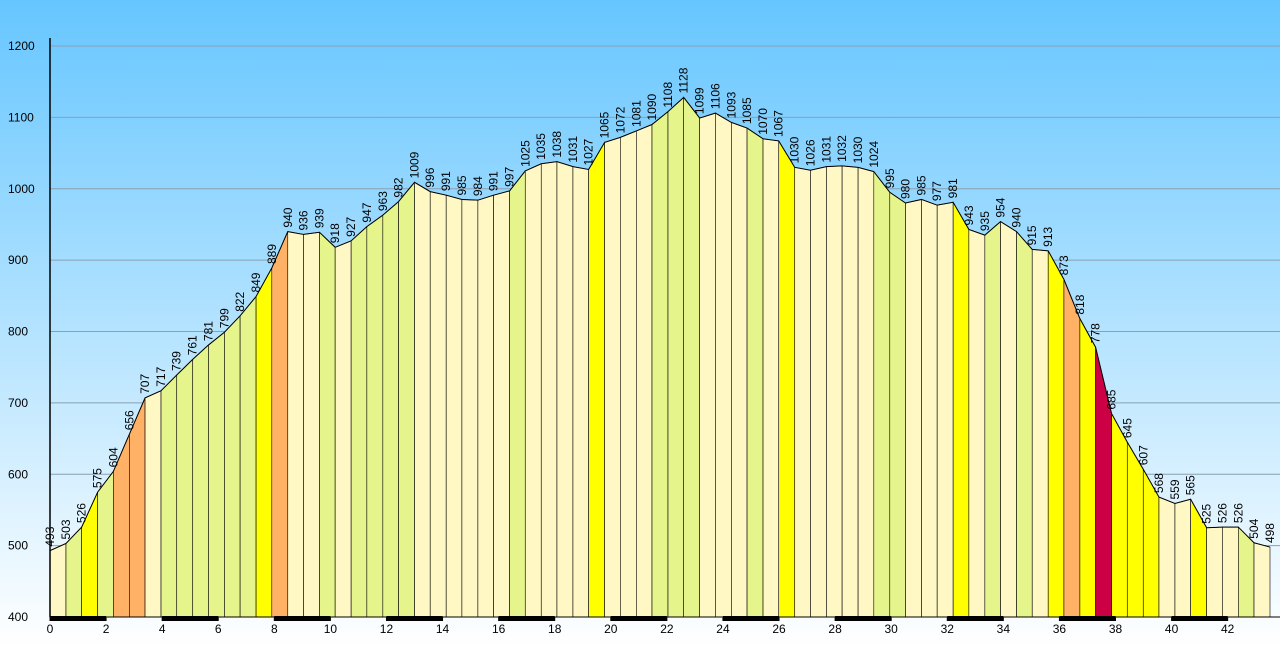 The height and width of the screenshot is (647, 1280). Describe the element at coordinates (525, 153) in the screenshot. I see `value-label: 1025` at that location.